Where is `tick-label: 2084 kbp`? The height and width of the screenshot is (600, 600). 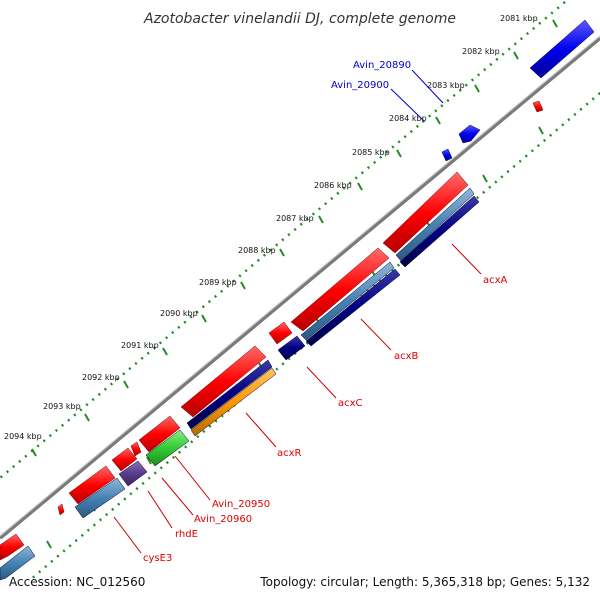 tick-label: 2084 kbp is located at coordinates (408, 118).